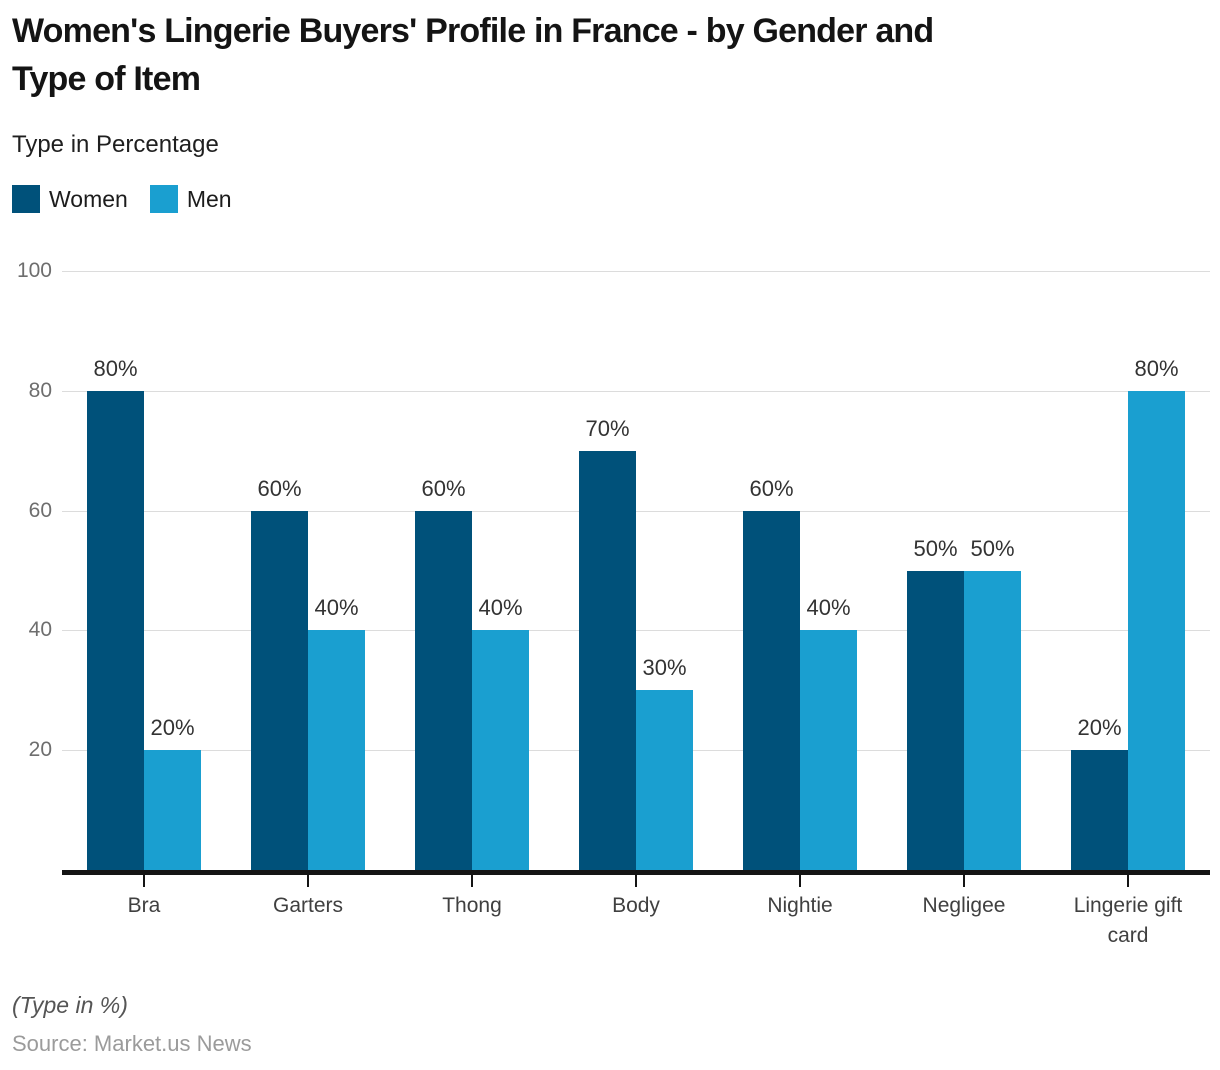  Describe the element at coordinates (40, 630) in the screenshot. I see `y-axis-tick-label-40: 40` at that location.